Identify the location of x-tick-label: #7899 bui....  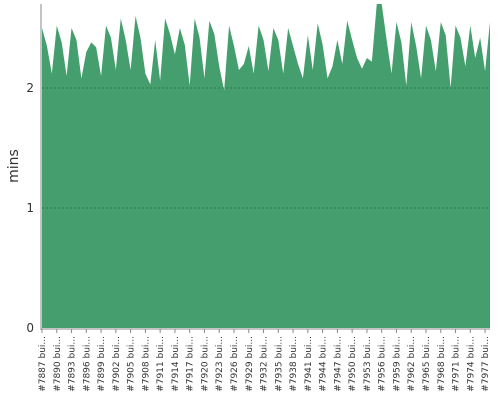
(102, 364).